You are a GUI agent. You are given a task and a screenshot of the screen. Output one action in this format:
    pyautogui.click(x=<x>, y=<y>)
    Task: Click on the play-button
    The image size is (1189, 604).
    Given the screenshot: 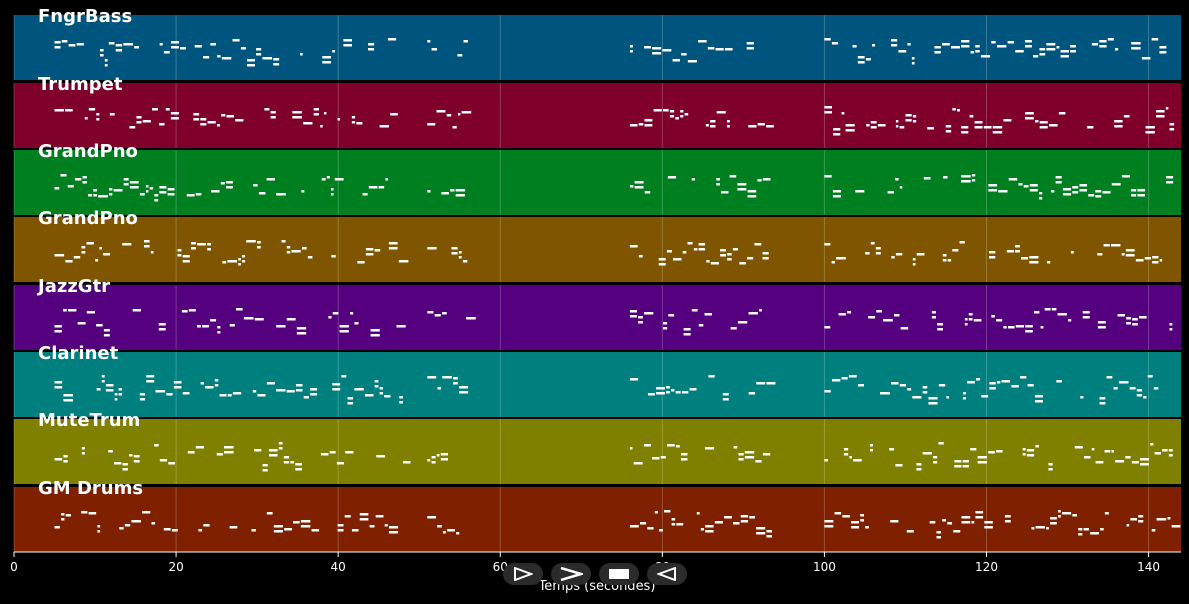 What is the action you would take?
    pyautogui.click(x=523, y=574)
    